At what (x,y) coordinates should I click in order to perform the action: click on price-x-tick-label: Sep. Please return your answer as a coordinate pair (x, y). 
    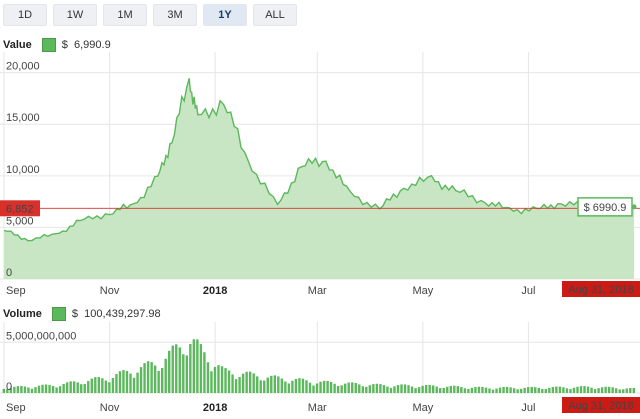
    Looking at the image, I should click on (16, 291).